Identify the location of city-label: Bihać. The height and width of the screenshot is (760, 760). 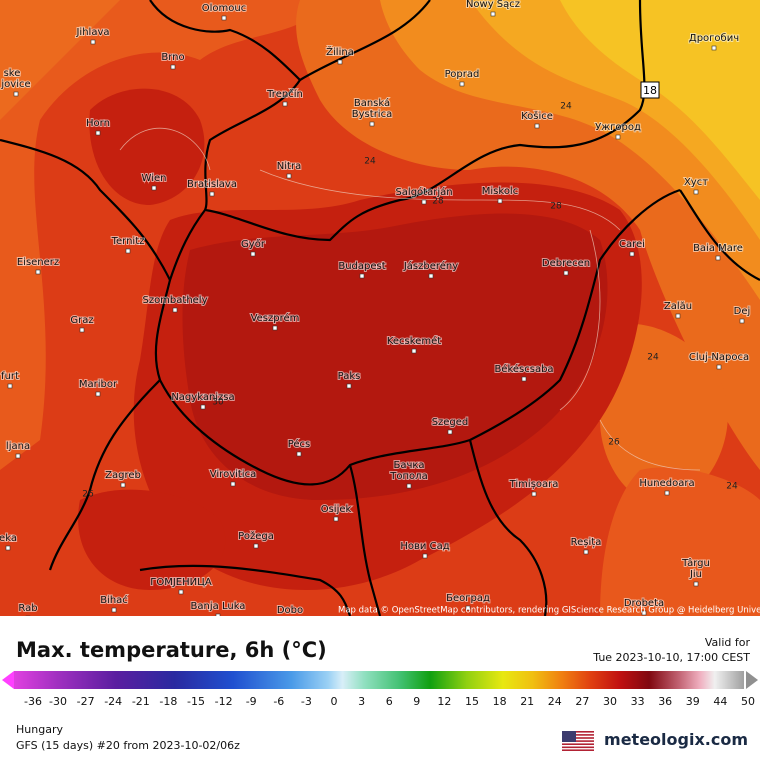
(114, 600).